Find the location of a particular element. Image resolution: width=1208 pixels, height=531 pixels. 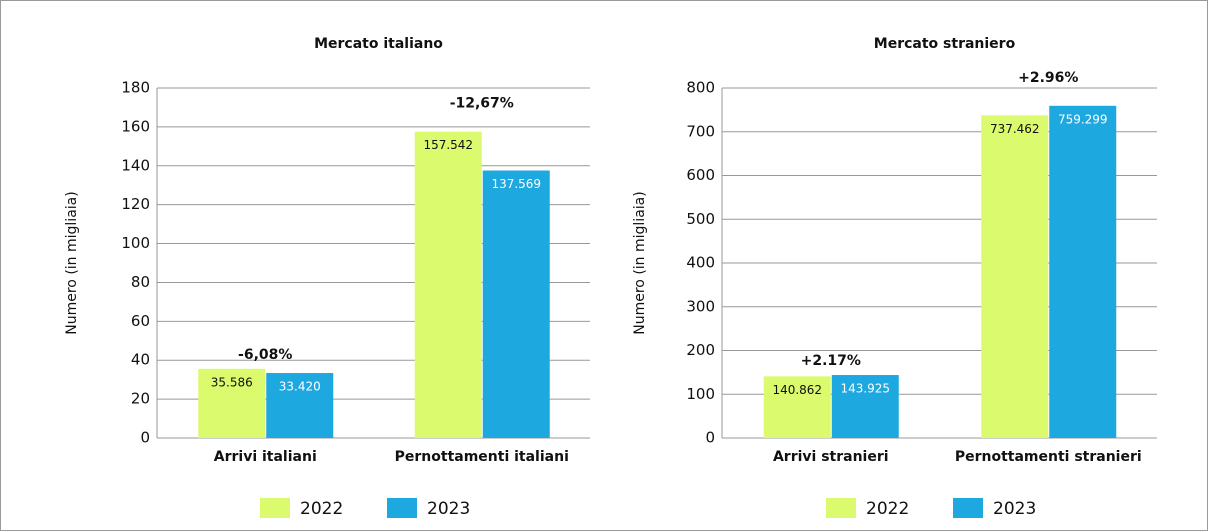

y-tick-label: 20 is located at coordinates (140, 399).